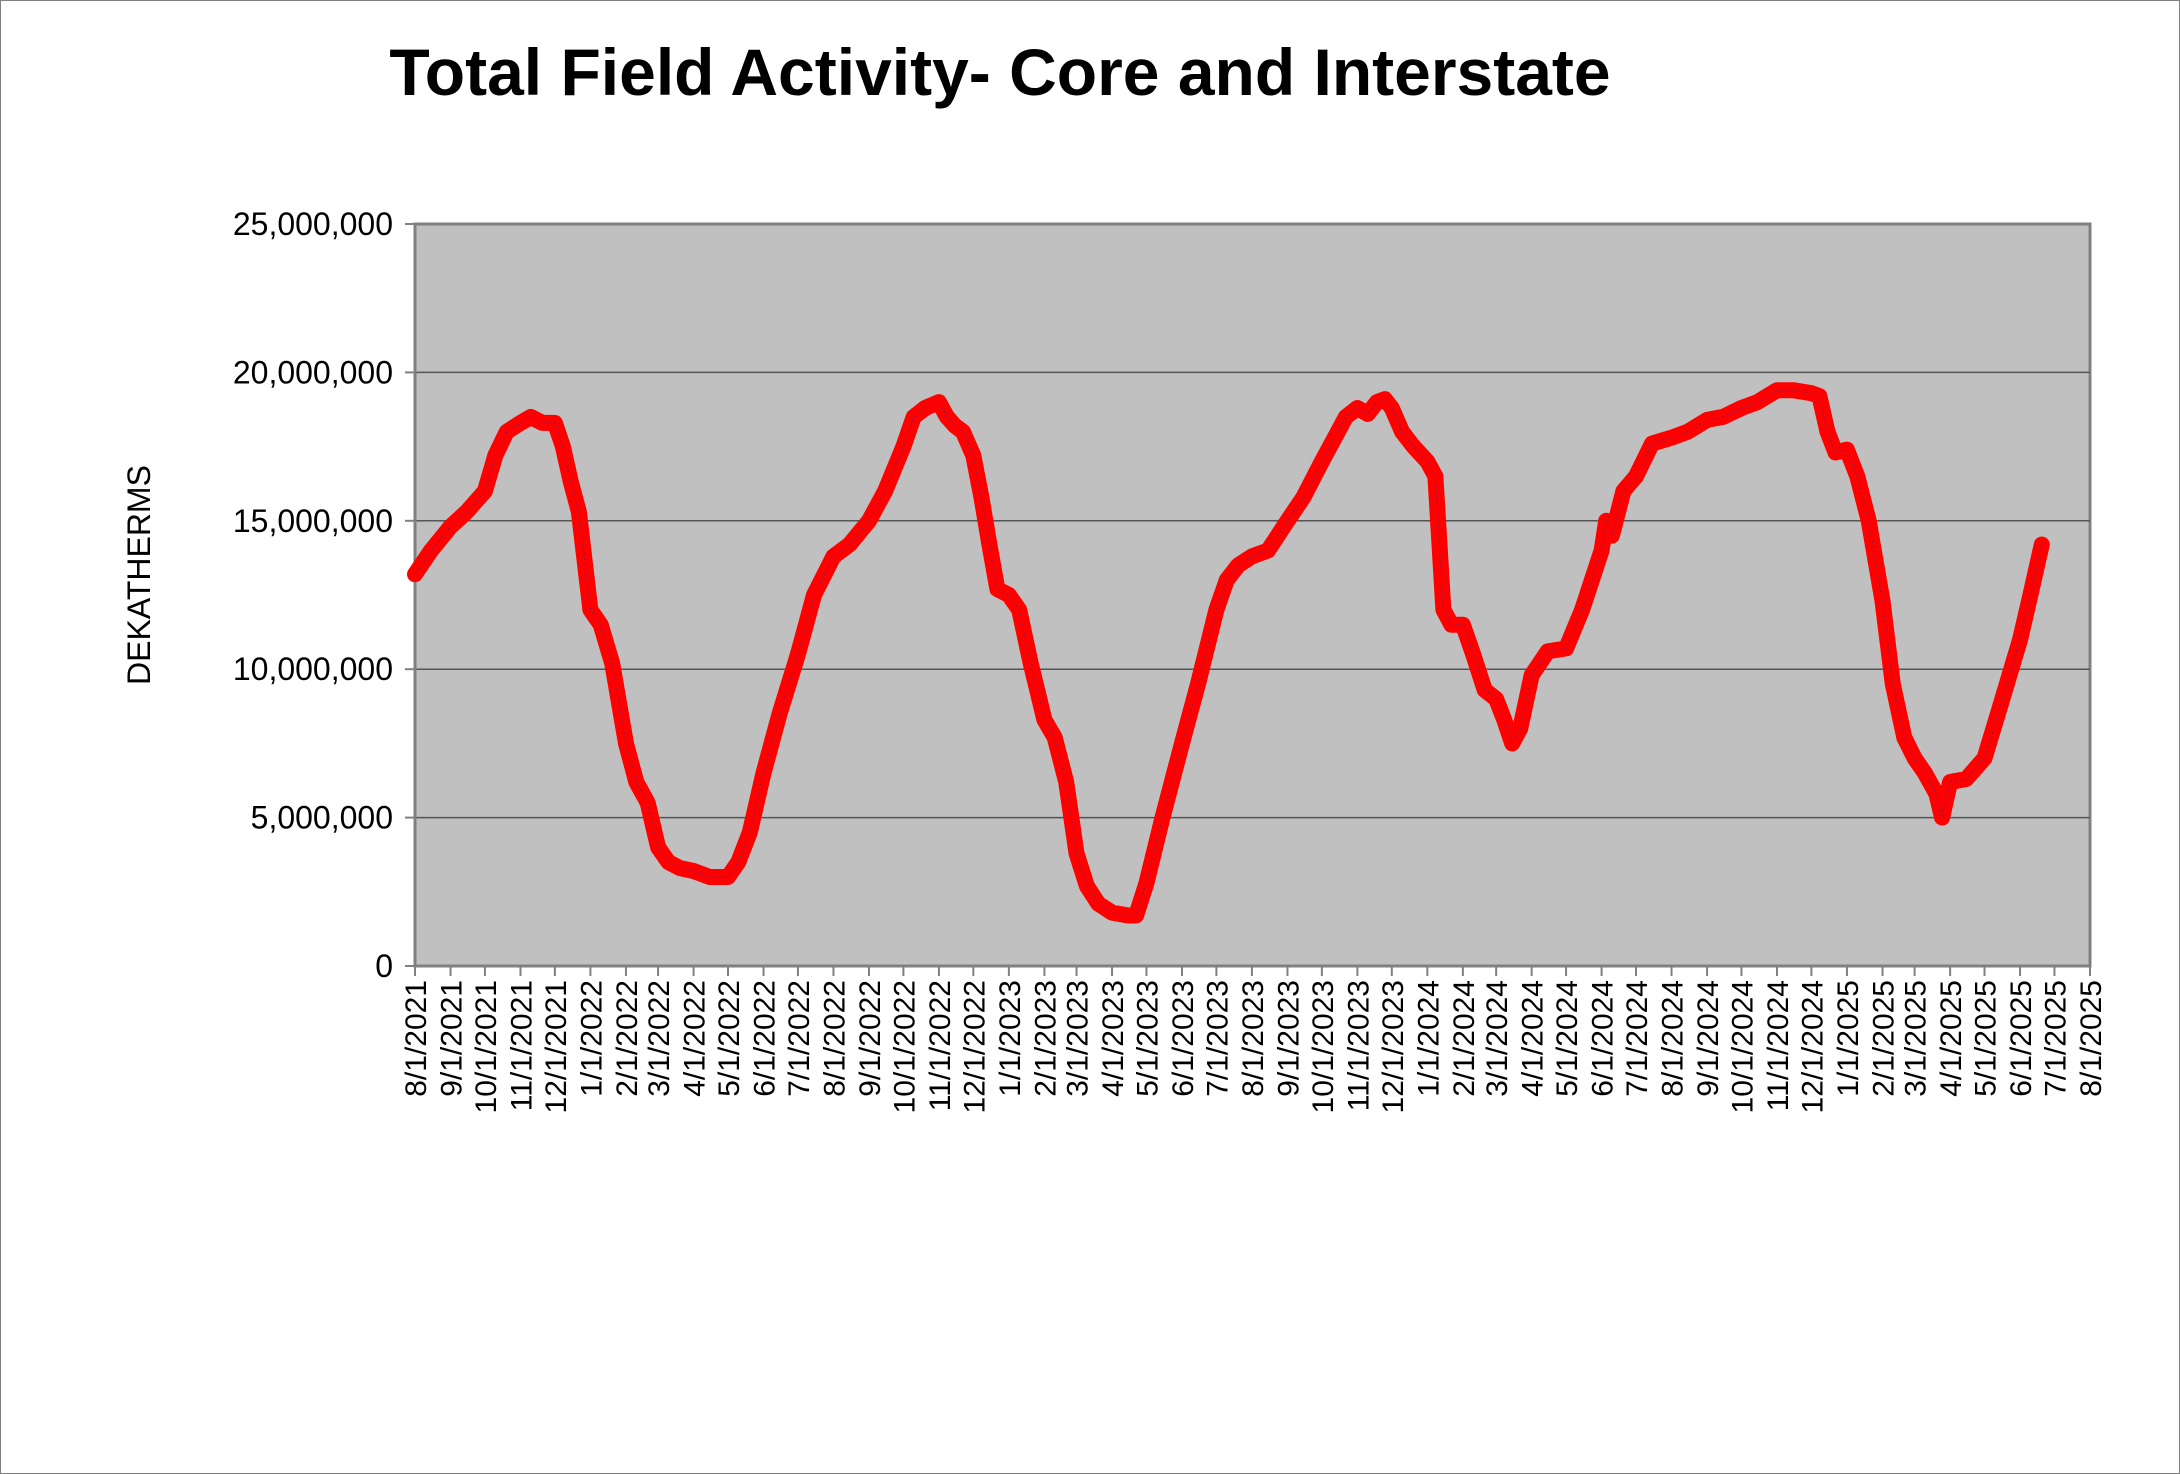 The image size is (2180, 1474). Describe the element at coordinates (322, 818) in the screenshot. I see `y-tick-label: 5,000,000` at that location.